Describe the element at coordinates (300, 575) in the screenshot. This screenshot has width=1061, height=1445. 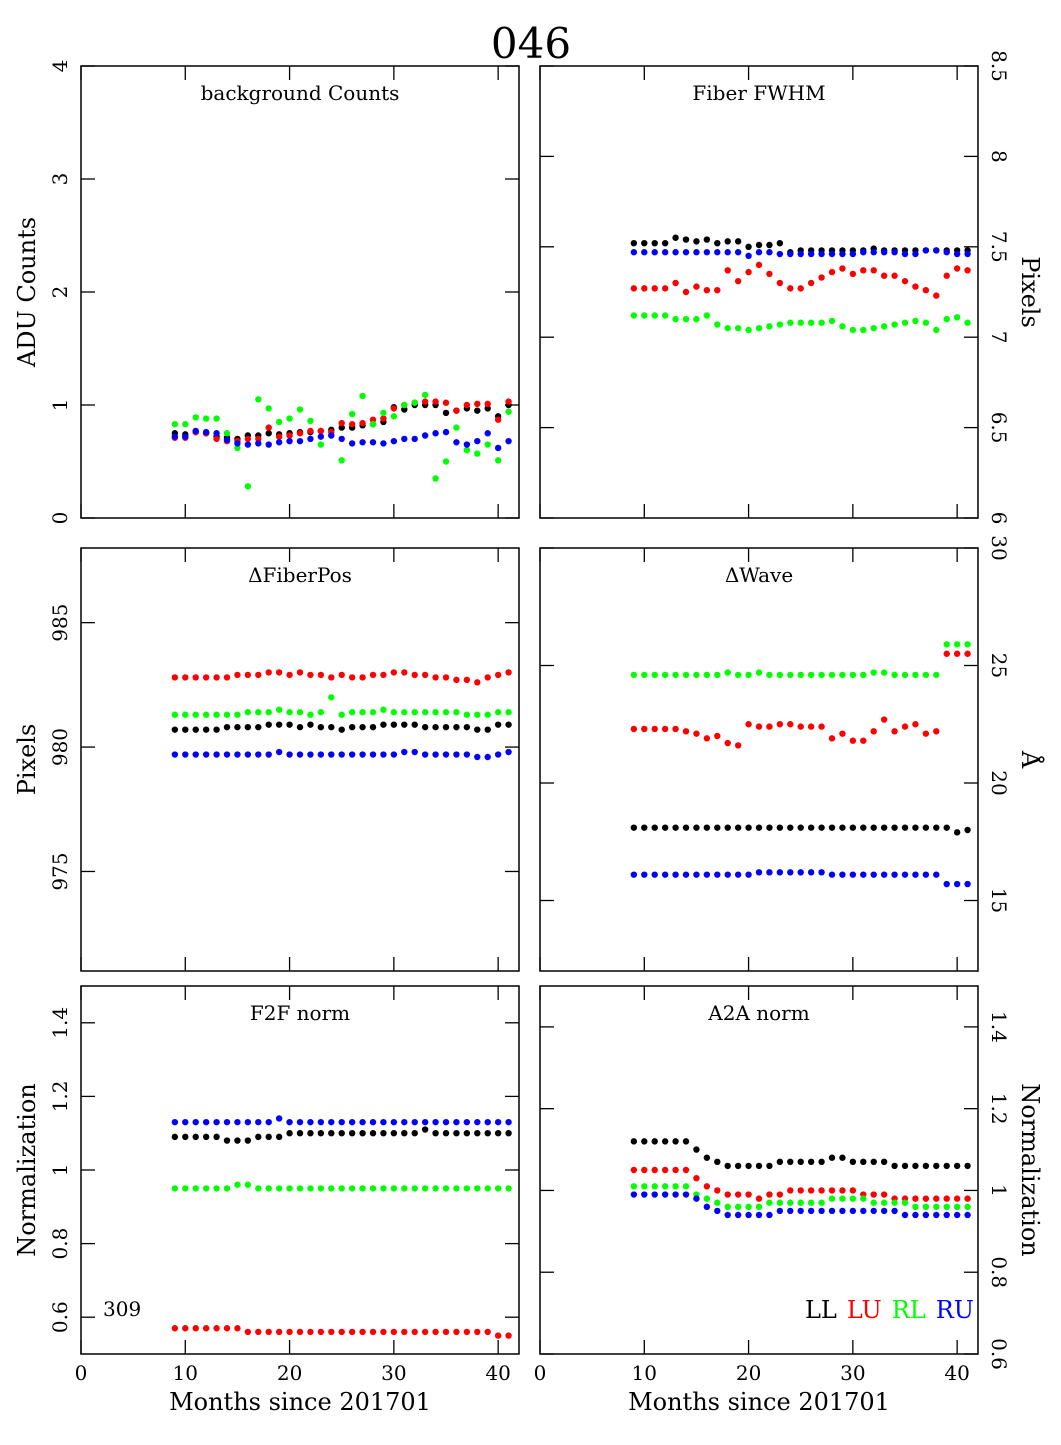
I see `panel-title: ΔFiberPos` at that location.